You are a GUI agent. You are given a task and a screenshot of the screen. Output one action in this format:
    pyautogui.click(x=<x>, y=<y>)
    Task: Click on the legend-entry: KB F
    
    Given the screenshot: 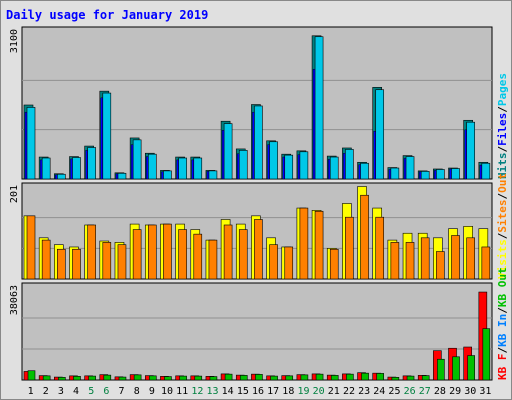 What is the action you would take?
    pyautogui.click(x=502, y=367)
    